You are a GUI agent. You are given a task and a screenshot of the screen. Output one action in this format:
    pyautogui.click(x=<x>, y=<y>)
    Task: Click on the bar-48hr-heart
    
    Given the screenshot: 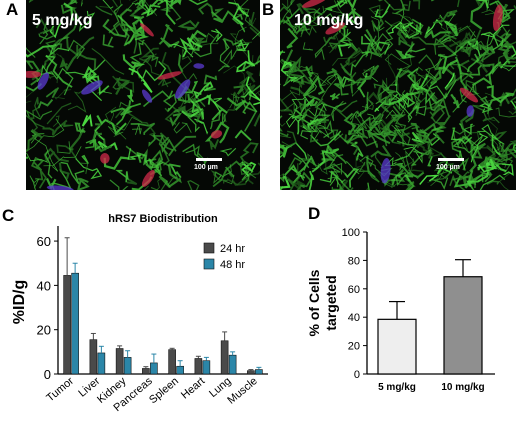 What is the action you would take?
    pyautogui.click(x=206, y=367)
    